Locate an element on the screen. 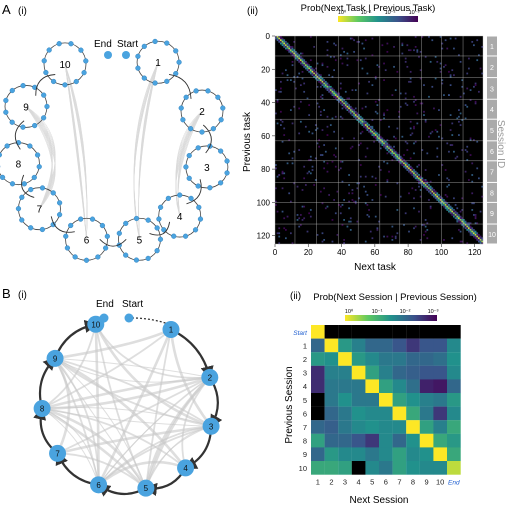 This screenshot has height=526, width=506. y-tick-label: 60 is located at coordinates (265, 136).